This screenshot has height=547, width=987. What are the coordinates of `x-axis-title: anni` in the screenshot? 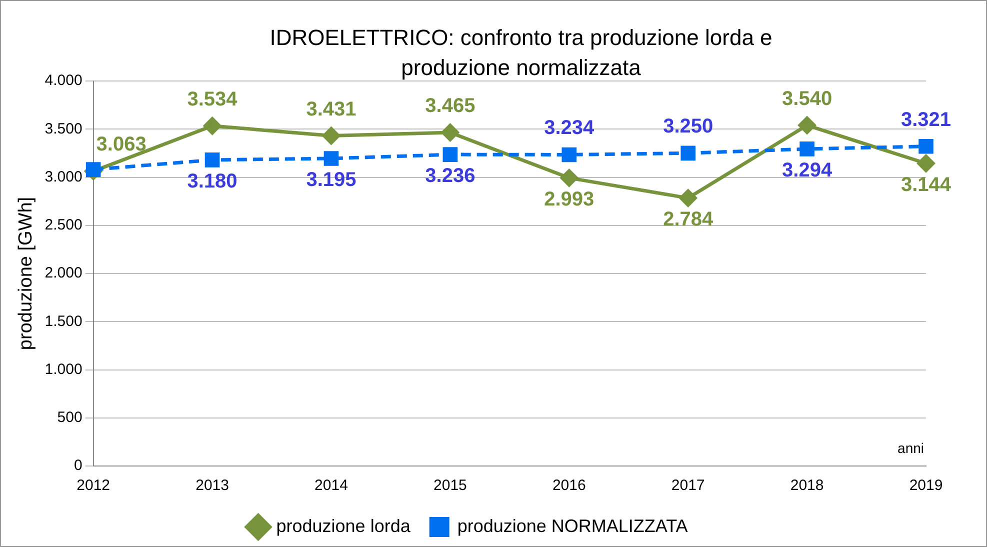 It's located at (911, 448).